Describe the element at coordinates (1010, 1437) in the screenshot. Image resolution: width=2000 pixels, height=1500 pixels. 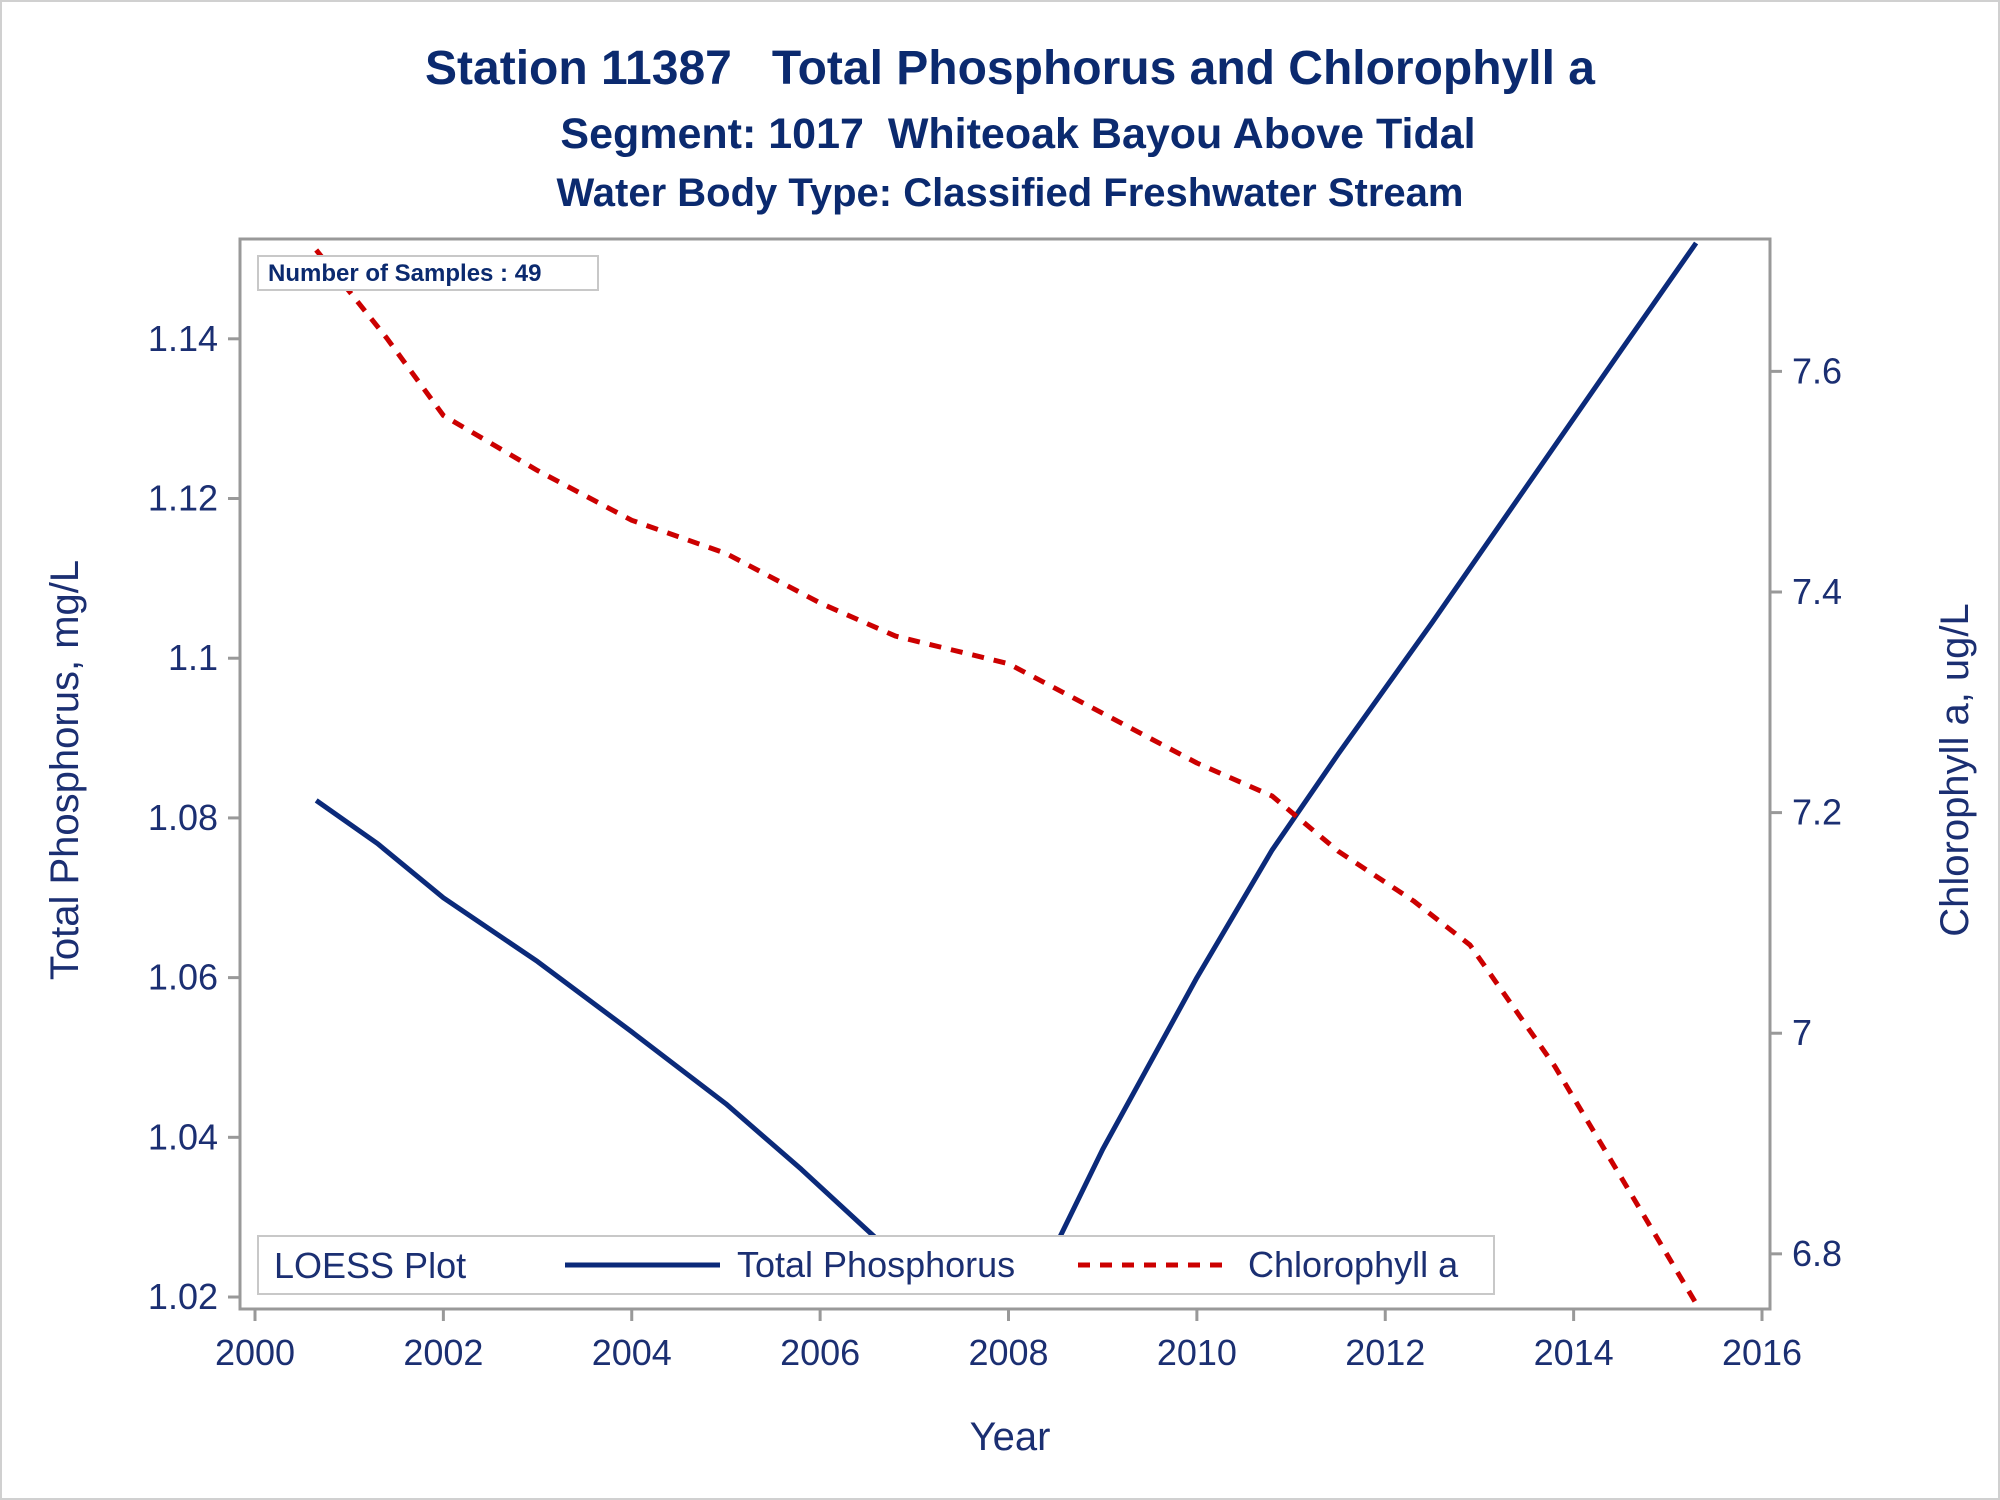
I see `x-axis-label: Year` at that location.